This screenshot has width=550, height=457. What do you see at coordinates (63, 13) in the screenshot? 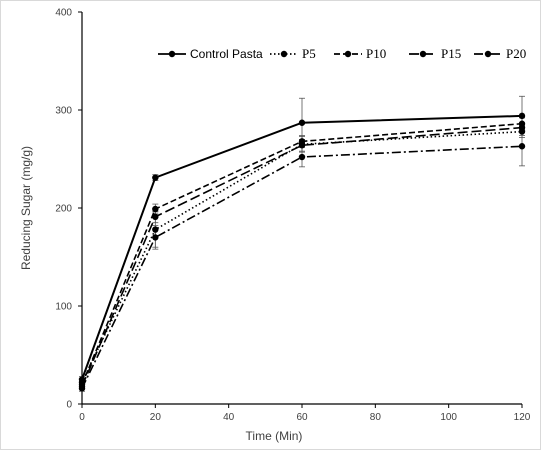
I see `y-tick-label: 400` at bounding box center [63, 13].